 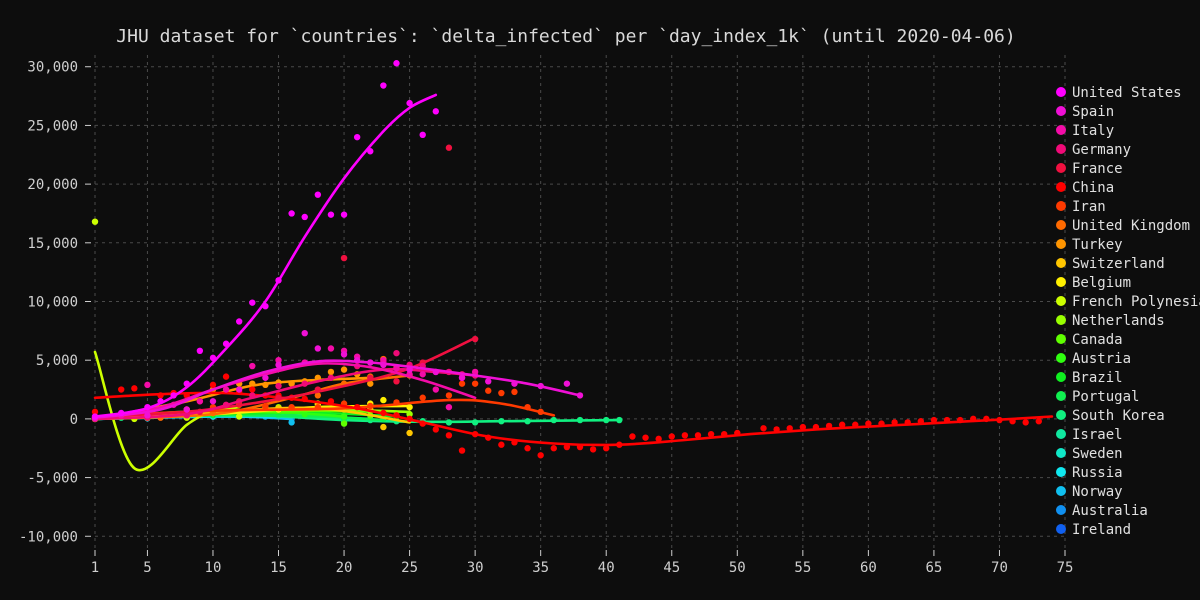 I want to click on legend-label: Iran, so click(x=1089, y=207).